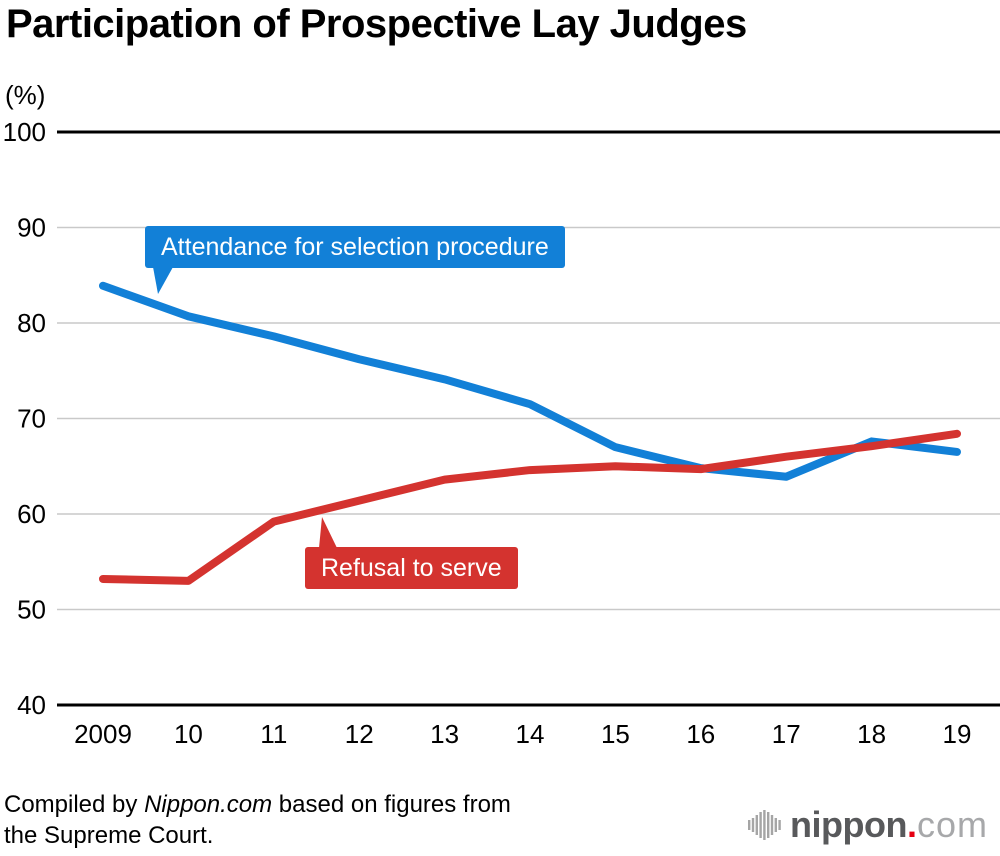  What do you see at coordinates (957, 734) in the screenshot?
I see `x-tick-label: 19` at bounding box center [957, 734].